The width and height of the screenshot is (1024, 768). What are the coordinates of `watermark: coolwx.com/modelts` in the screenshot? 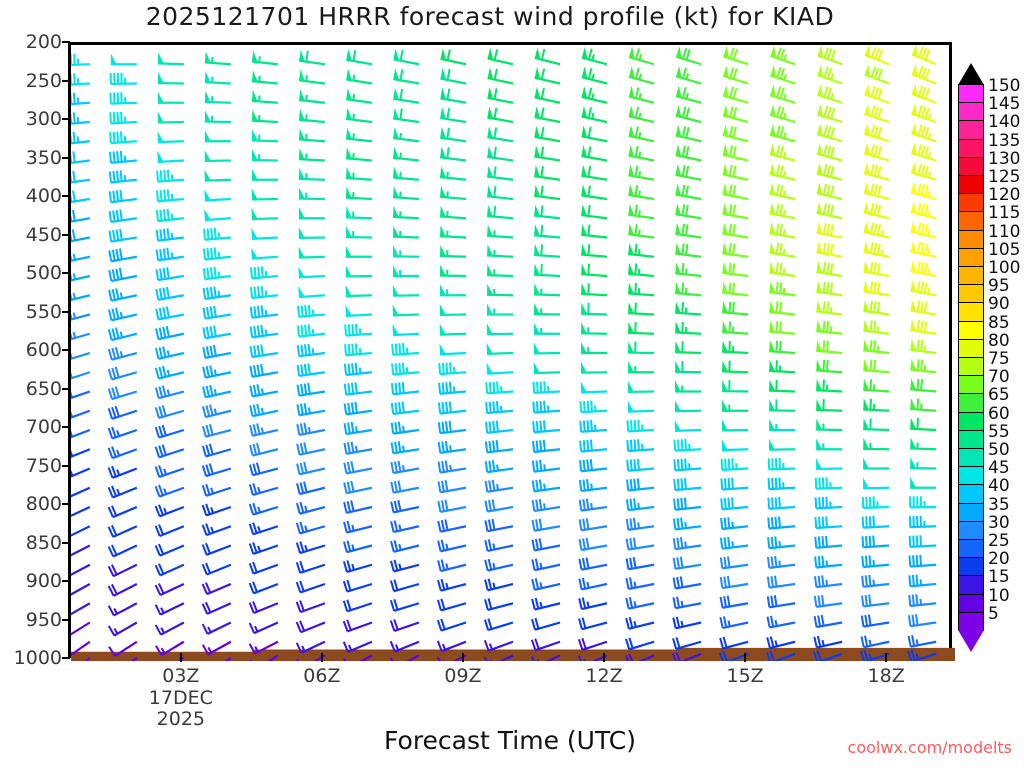 It's located at (929, 747).